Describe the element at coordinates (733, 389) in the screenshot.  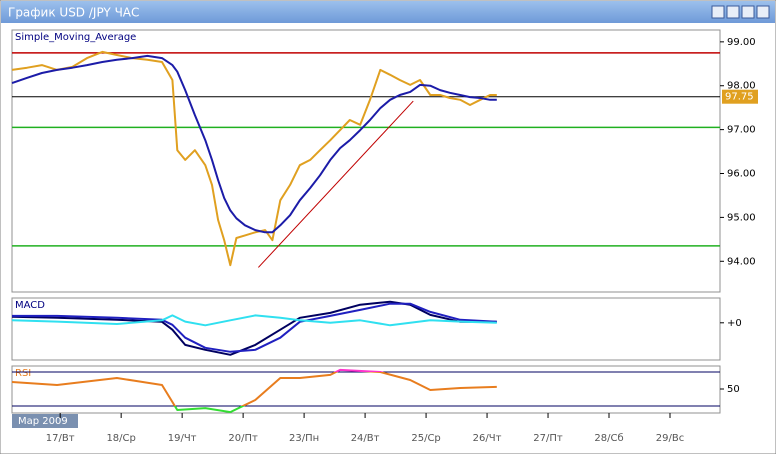
I see `y-tick-label: 50` at that location.